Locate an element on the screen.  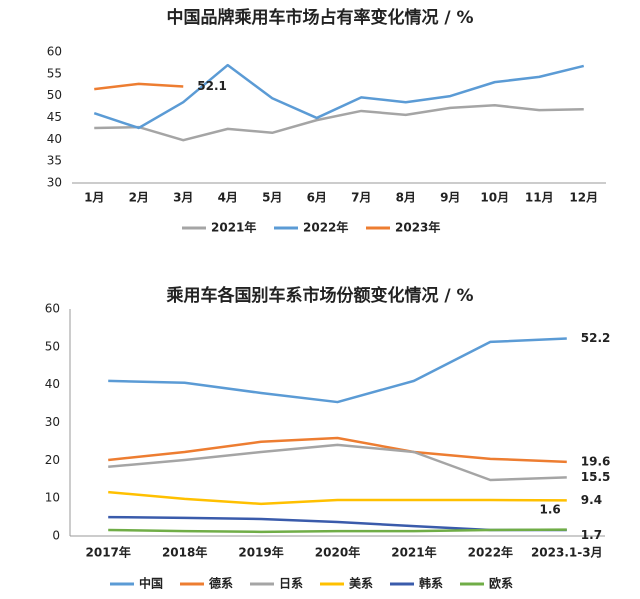
legend-label: 美系 is located at coordinates (361, 583).